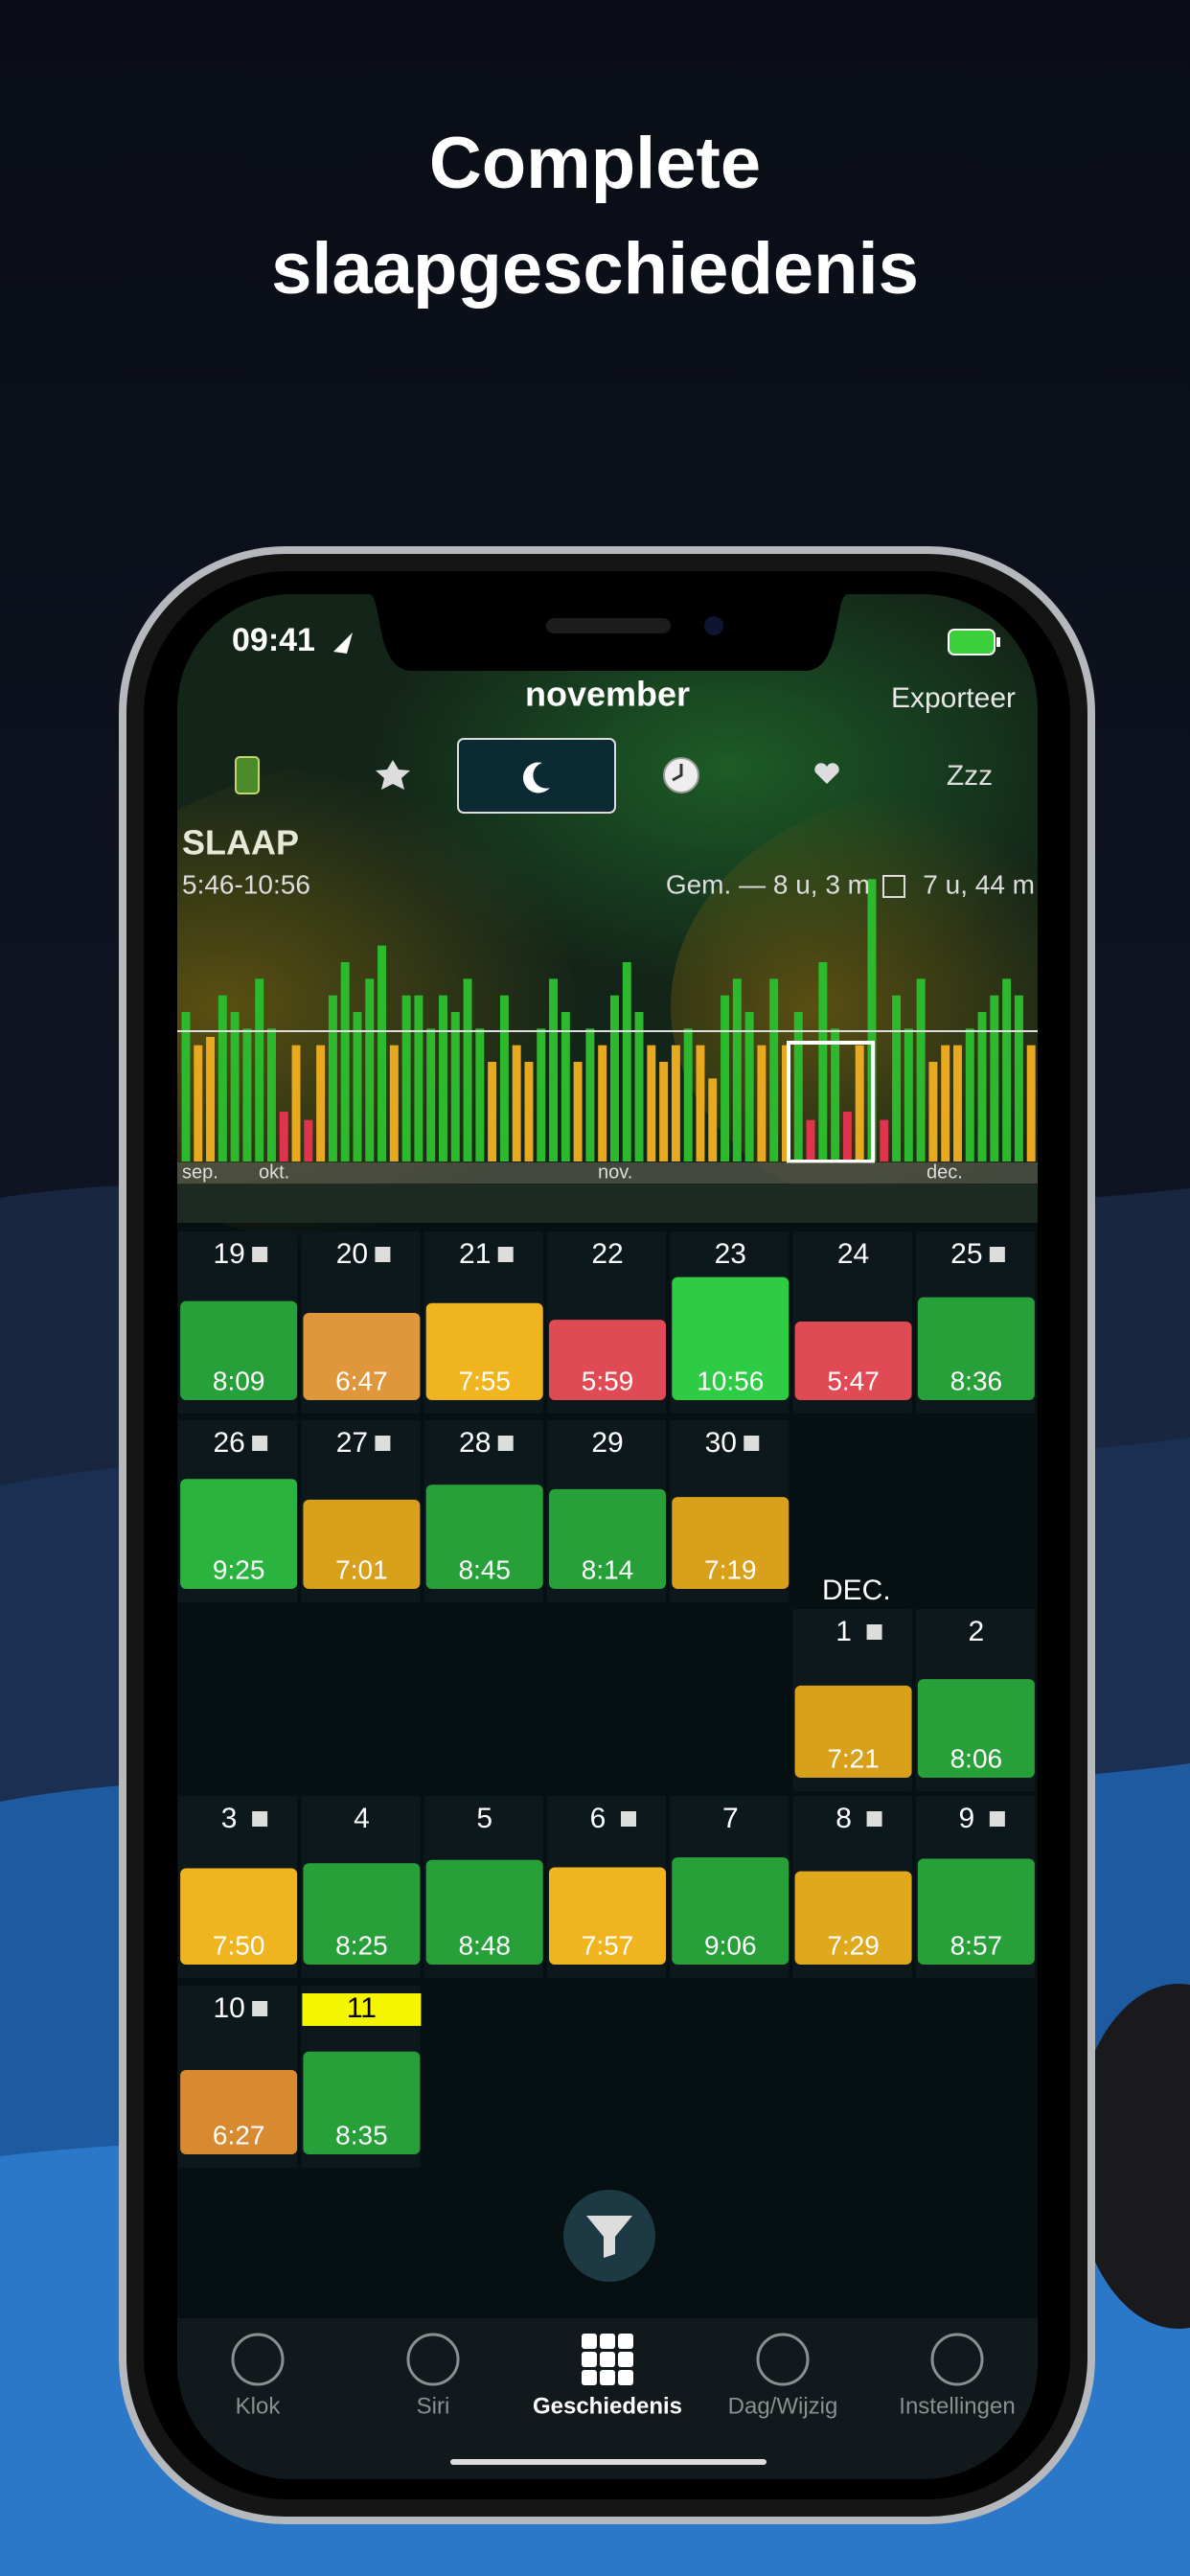 This screenshot has height=2576, width=1190. What do you see at coordinates (979, 884) in the screenshot?
I see `summary-target: 7 u, 44 m` at bounding box center [979, 884].